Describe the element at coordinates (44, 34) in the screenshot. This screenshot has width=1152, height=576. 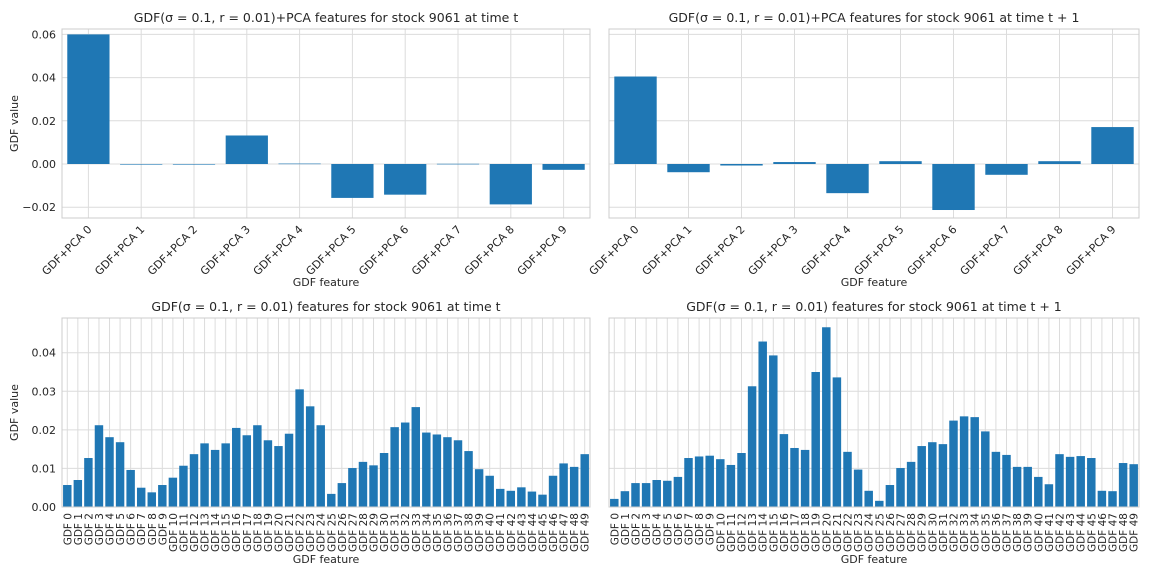
I see `y-tick-label: 0.06` at that location.